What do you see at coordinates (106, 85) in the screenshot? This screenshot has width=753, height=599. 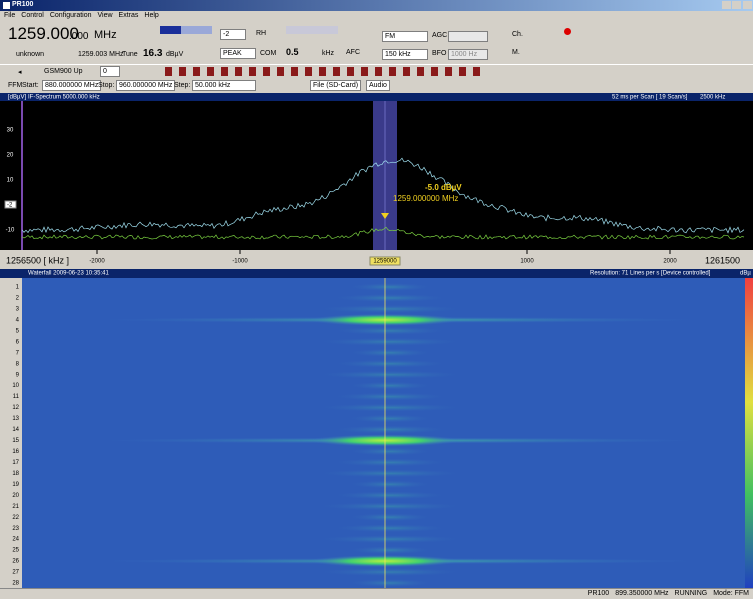 I see `stop-label: Stop:` at bounding box center [106, 85].